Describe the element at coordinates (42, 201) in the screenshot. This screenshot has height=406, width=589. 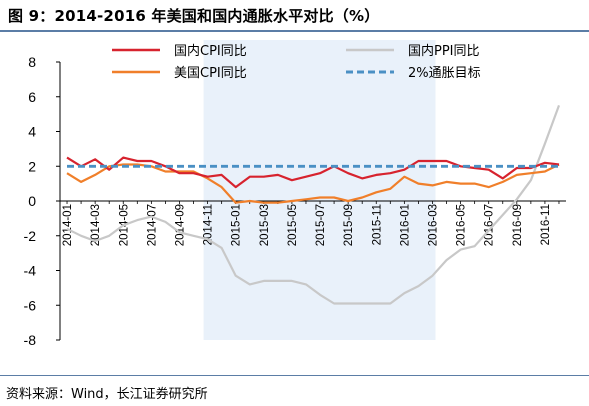
I see `y-axis: -8 -6 -4 -2 0 2 4 6 8` at that location.